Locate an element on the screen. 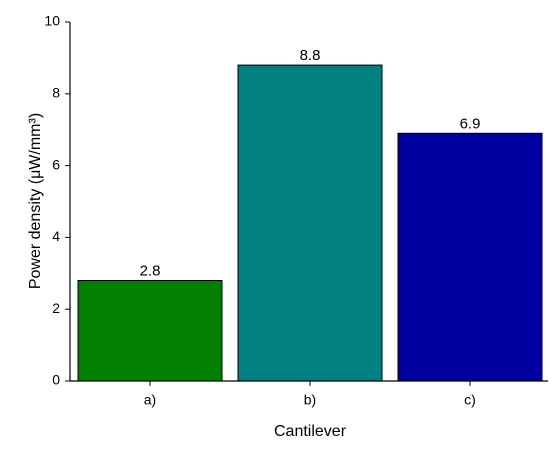 The width and height of the screenshot is (550, 460). y-tick-label: 6 is located at coordinates (56, 164).